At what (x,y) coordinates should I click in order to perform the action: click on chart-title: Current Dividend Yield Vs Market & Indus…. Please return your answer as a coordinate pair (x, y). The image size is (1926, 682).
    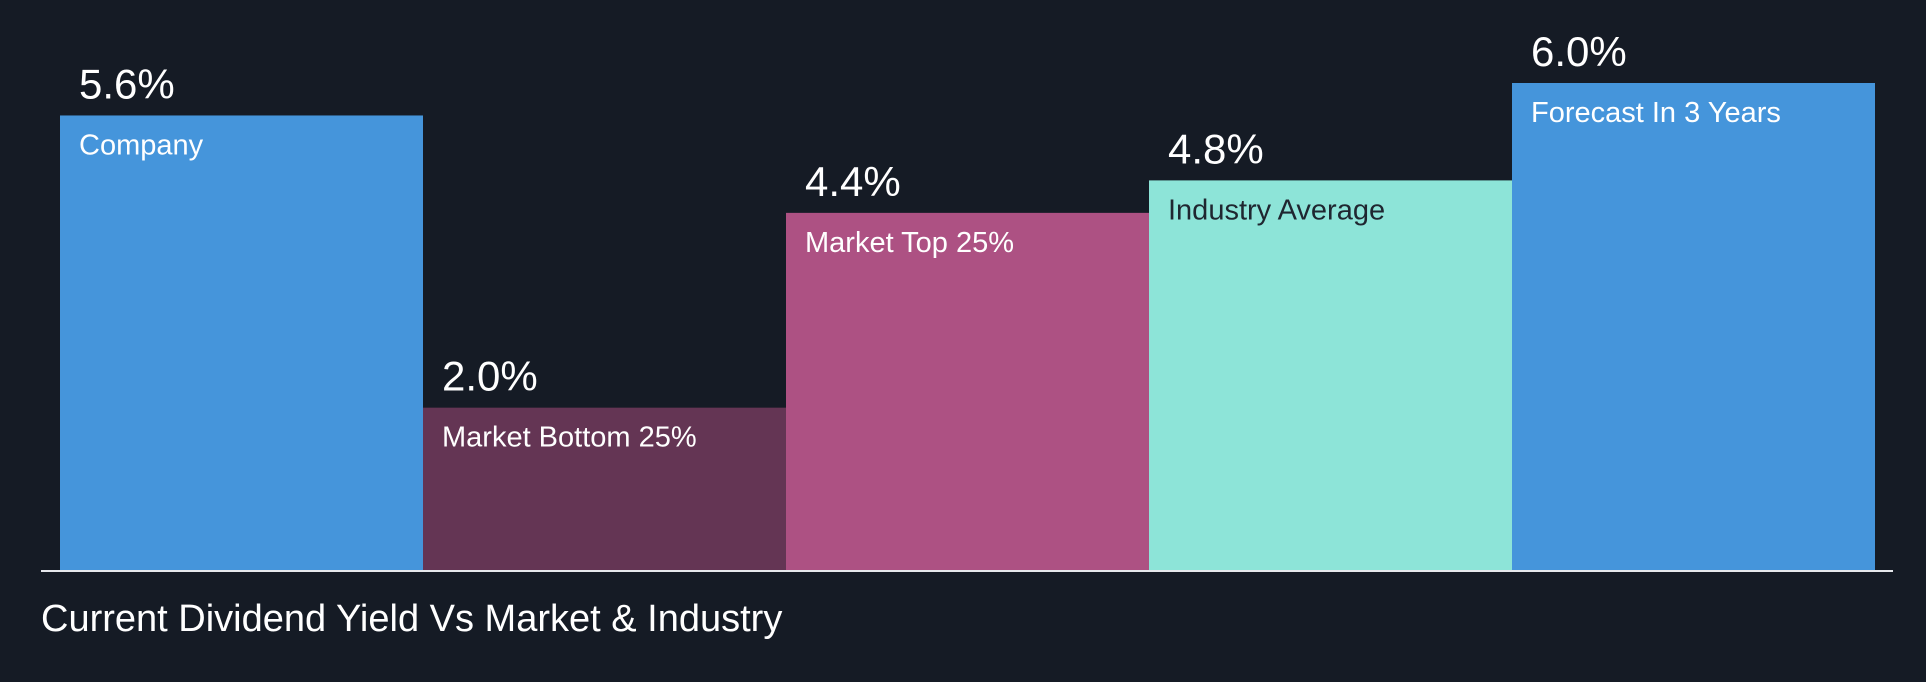
    Looking at the image, I should click on (412, 619).